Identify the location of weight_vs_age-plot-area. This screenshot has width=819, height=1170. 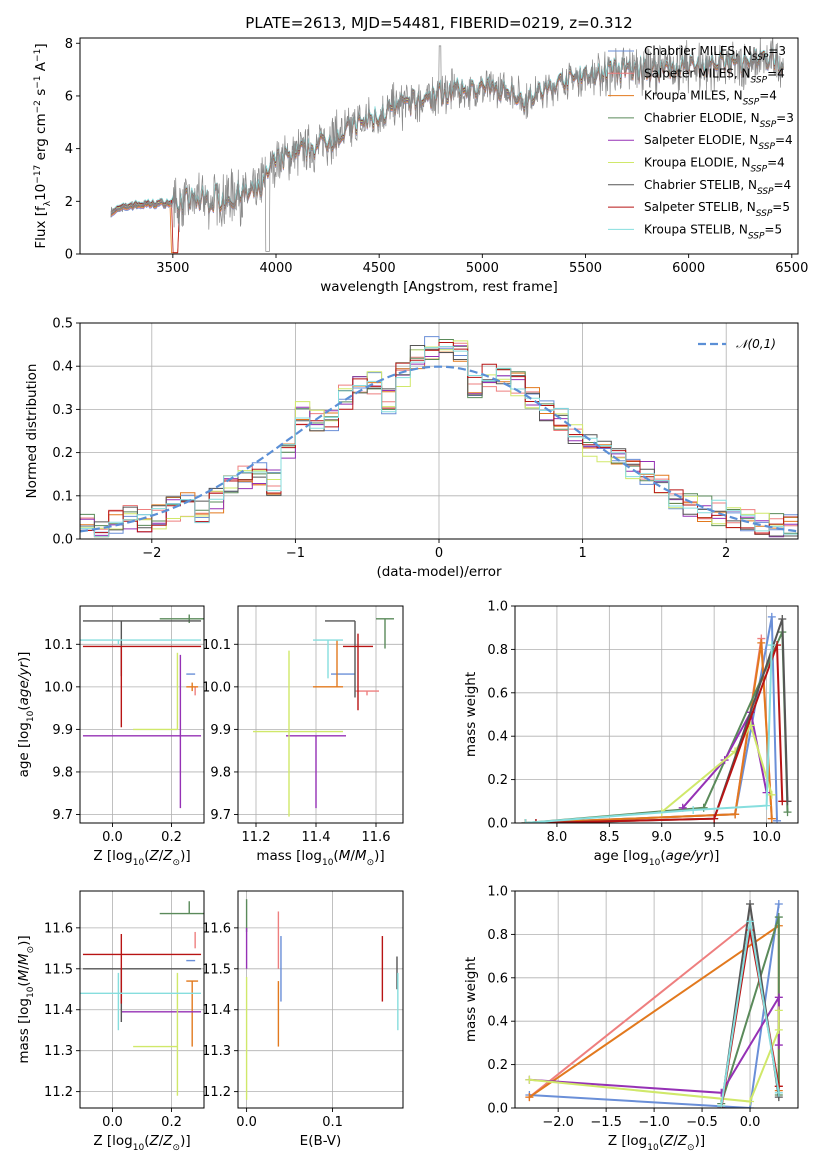
(656, 717).